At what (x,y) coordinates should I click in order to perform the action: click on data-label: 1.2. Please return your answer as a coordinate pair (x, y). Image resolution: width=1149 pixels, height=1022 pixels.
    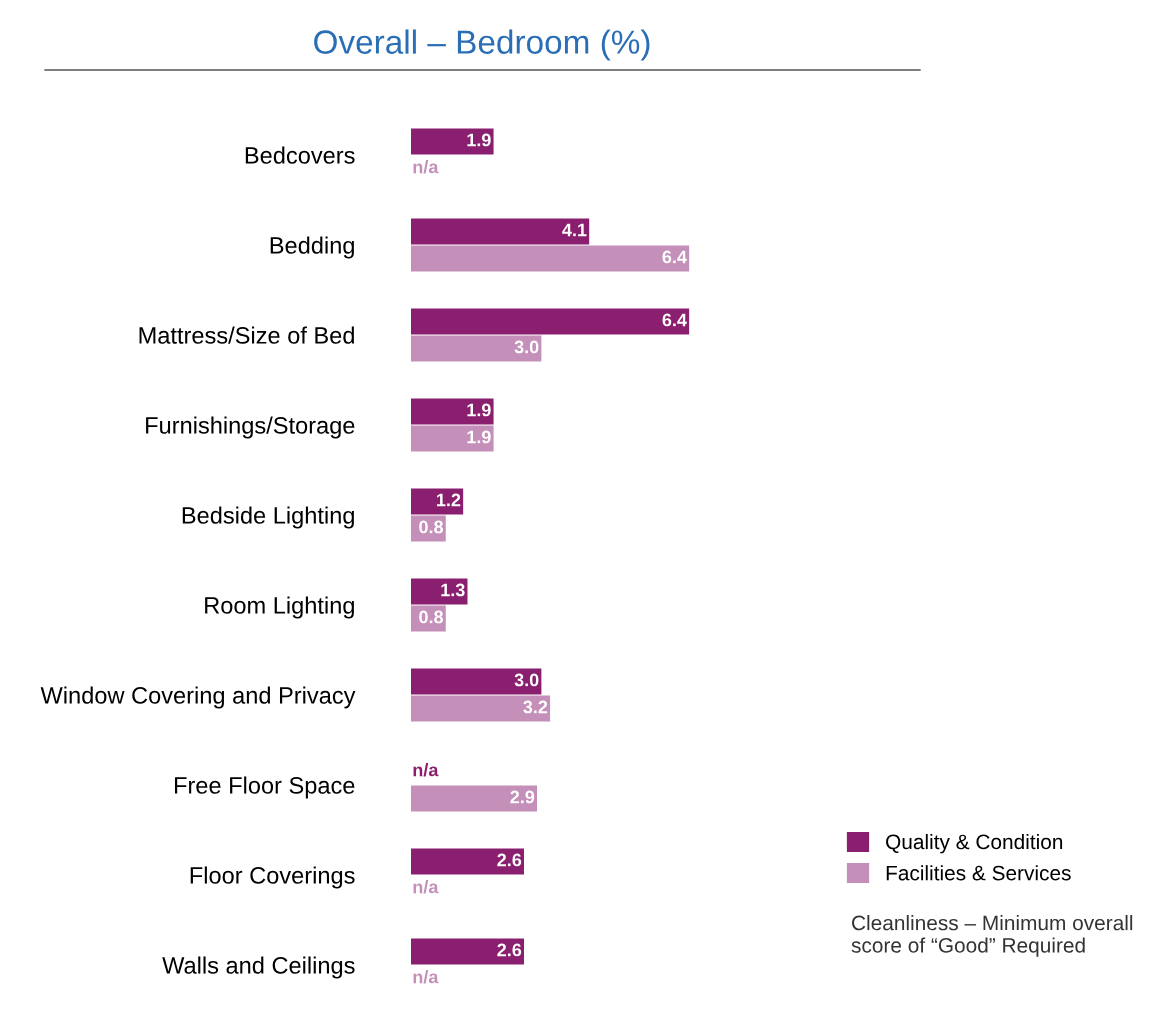
    Looking at the image, I should click on (449, 500).